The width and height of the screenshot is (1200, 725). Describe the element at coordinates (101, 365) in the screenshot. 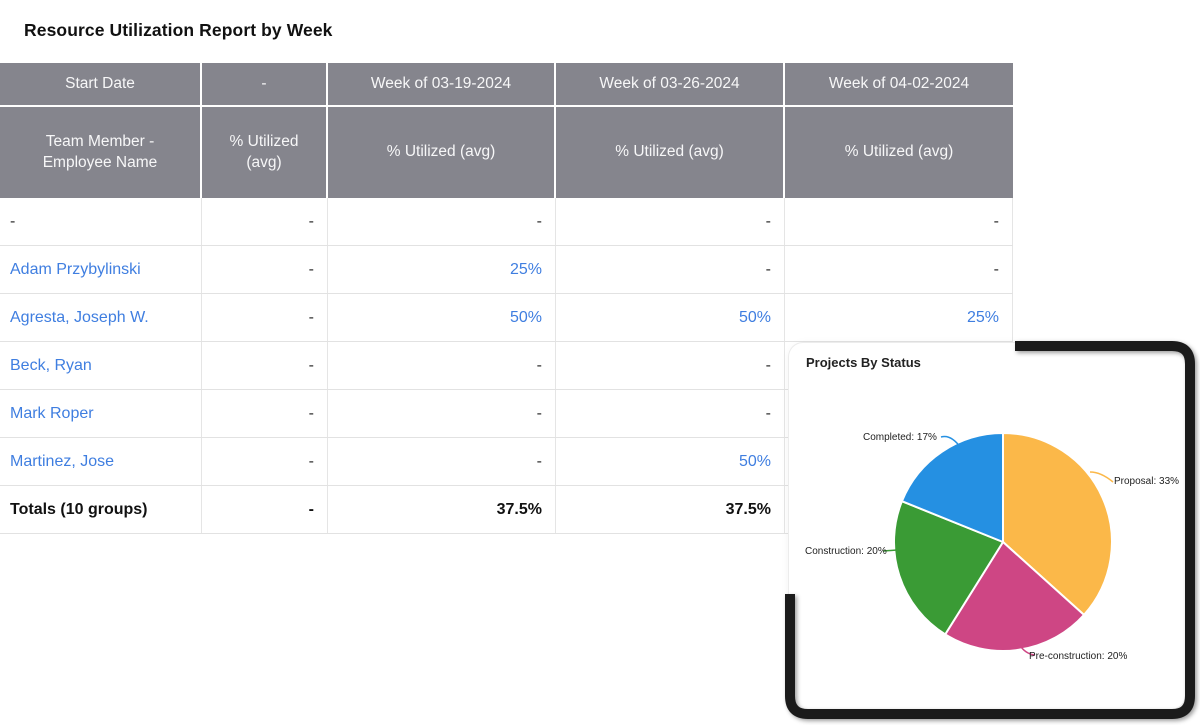

I see `employee-name-link: Beck, Ryan` at that location.